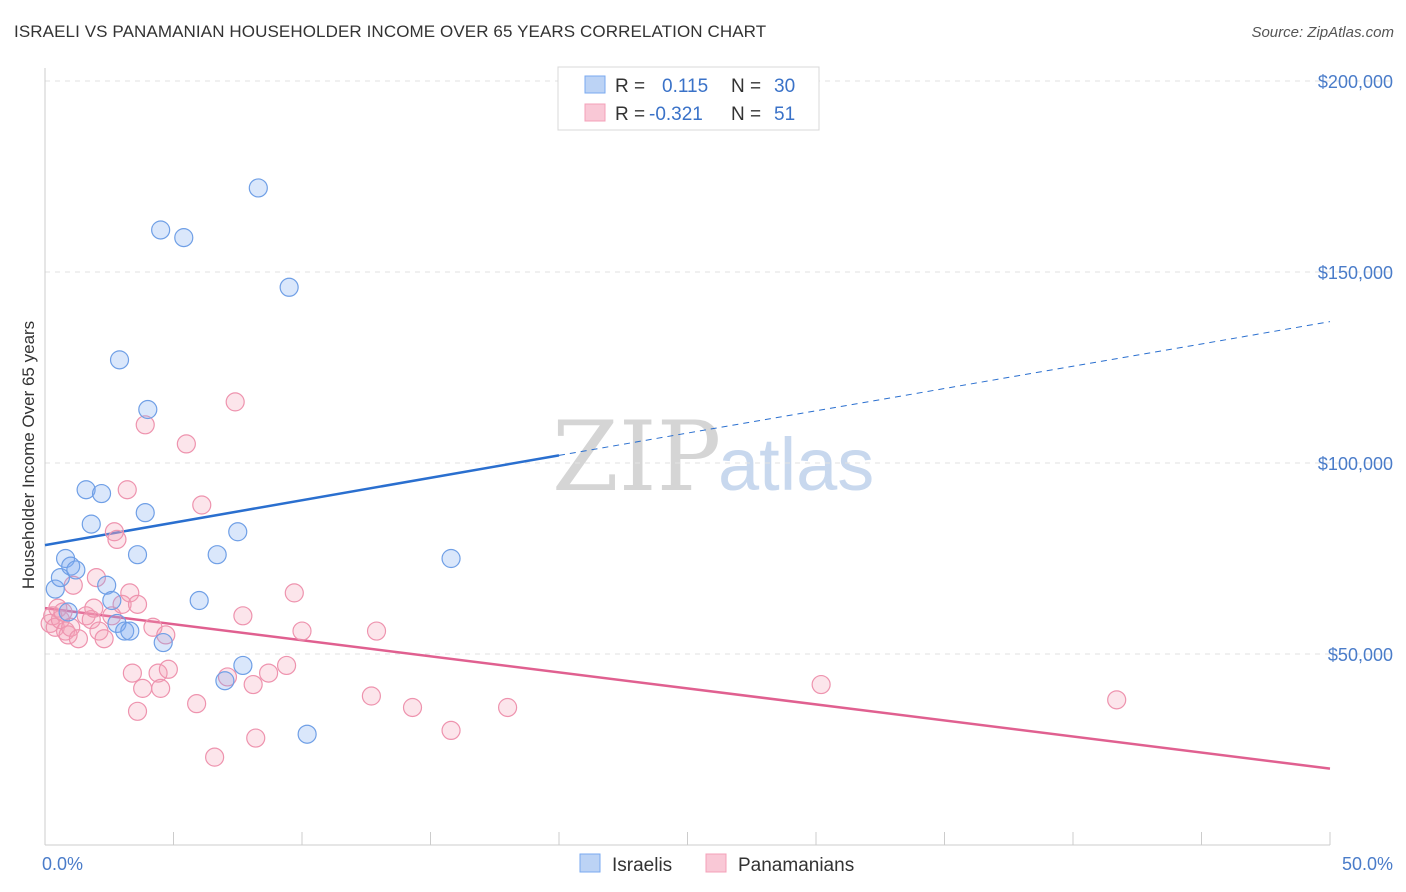  Describe the element at coordinates (630, 114) in the screenshot. I see `legend-r-label-2: R =` at that location.